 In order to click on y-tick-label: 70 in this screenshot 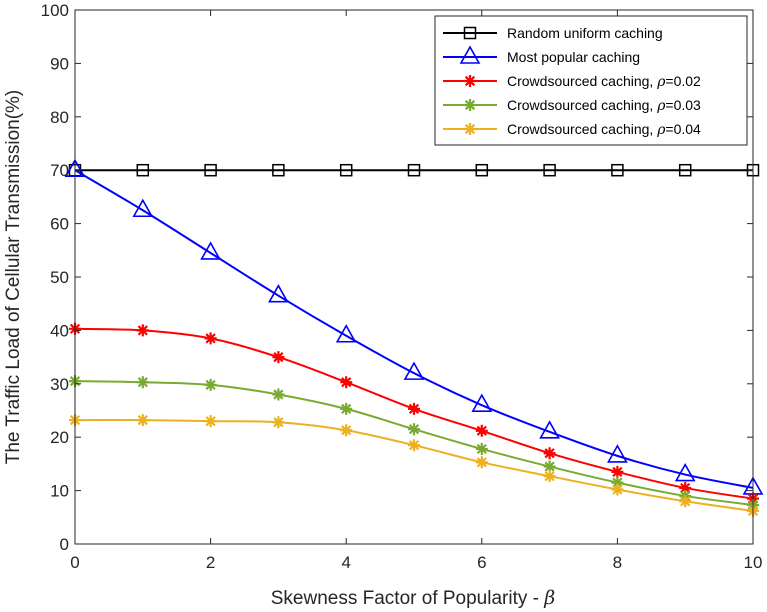, I will do `click(59, 170)`.